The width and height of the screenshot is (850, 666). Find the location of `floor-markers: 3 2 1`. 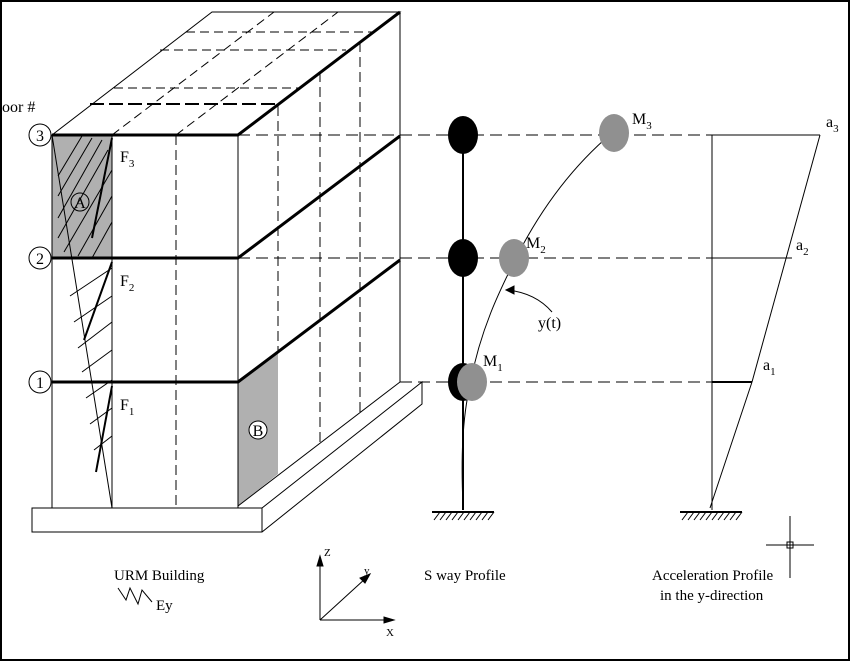

floor-markers: 3 2 1 is located at coordinates (40, 258).